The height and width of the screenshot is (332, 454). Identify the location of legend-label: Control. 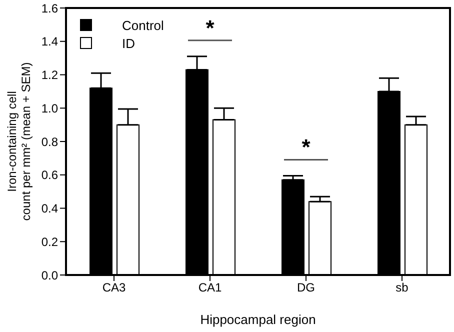
(143, 25).